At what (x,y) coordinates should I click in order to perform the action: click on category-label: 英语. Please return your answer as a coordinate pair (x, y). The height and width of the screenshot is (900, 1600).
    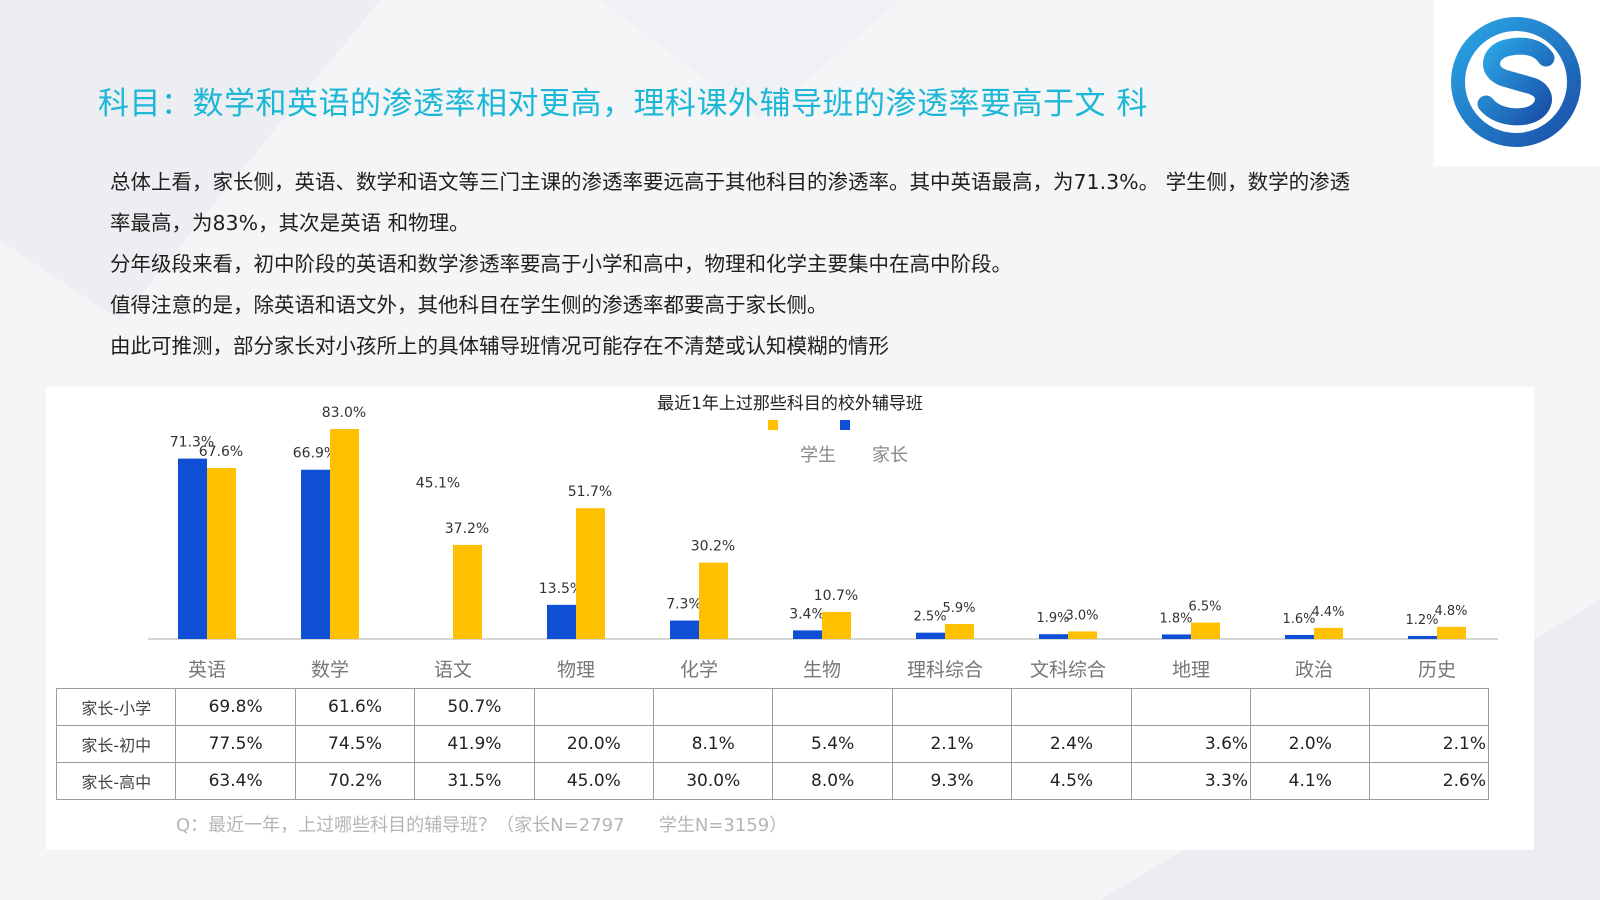
    Looking at the image, I should click on (207, 670).